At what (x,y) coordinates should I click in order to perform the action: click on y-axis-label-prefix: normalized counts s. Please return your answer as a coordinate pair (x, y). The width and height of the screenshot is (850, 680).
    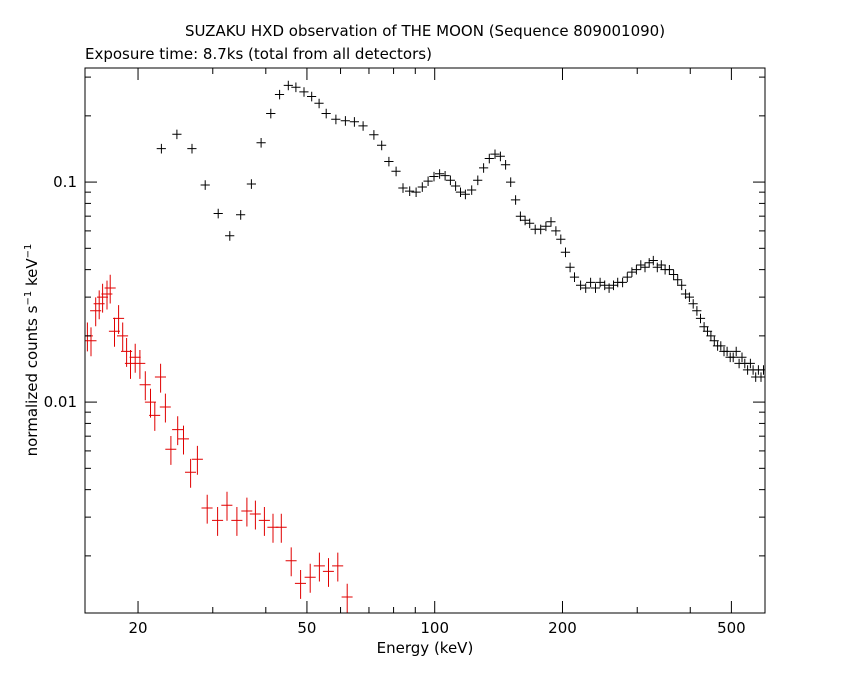
    Looking at the image, I should click on (32, 381).